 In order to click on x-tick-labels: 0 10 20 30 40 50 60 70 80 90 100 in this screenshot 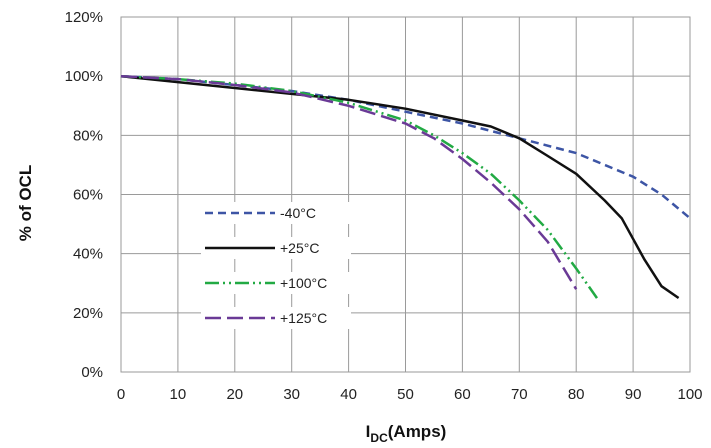, I will do `click(410, 394)`.